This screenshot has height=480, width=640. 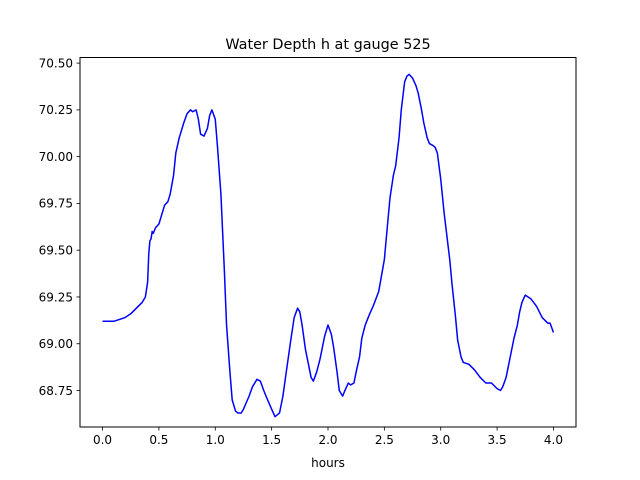 I want to click on y-tick-label: 69.50, so click(x=56, y=251).